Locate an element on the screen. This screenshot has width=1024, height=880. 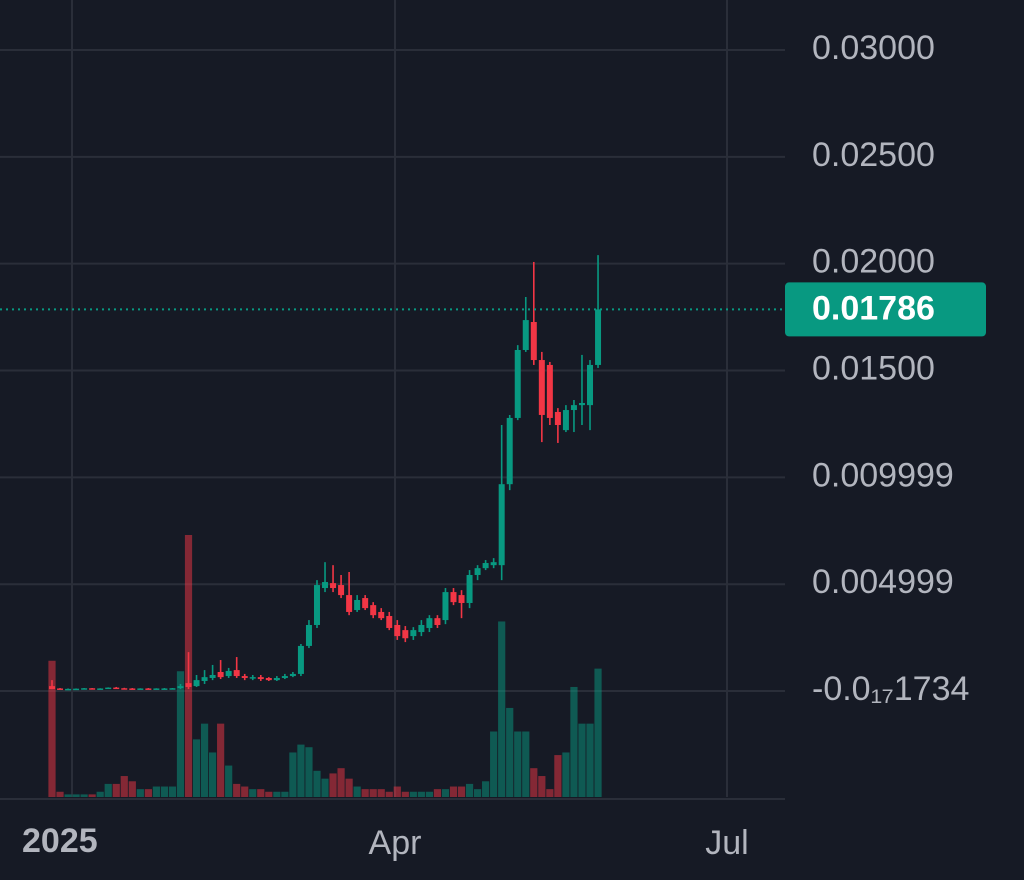
x-tick-label: Apr is located at coordinates (395, 843).